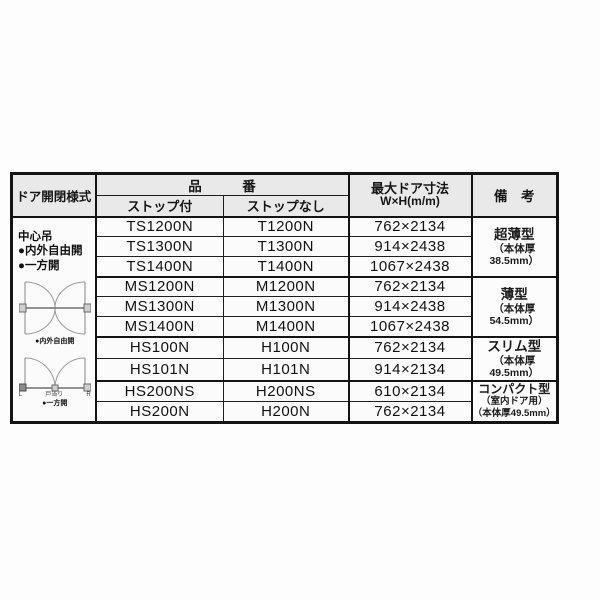 The width and height of the screenshot is (600, 600). I want to click on remark-thin: 薄型 （本体厚54.5mm）, so click(514, 306).